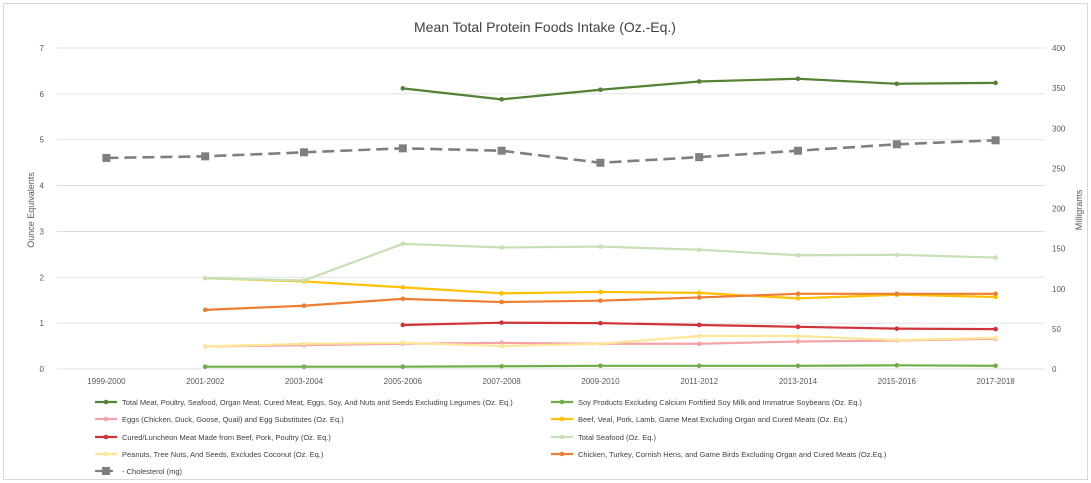 This screenshot has height=483, width=1091. What do you see at coordinates (1059, 289) in the screenshot?
I see `y2-tick-label: 100` at bounding box center [1059, 289].